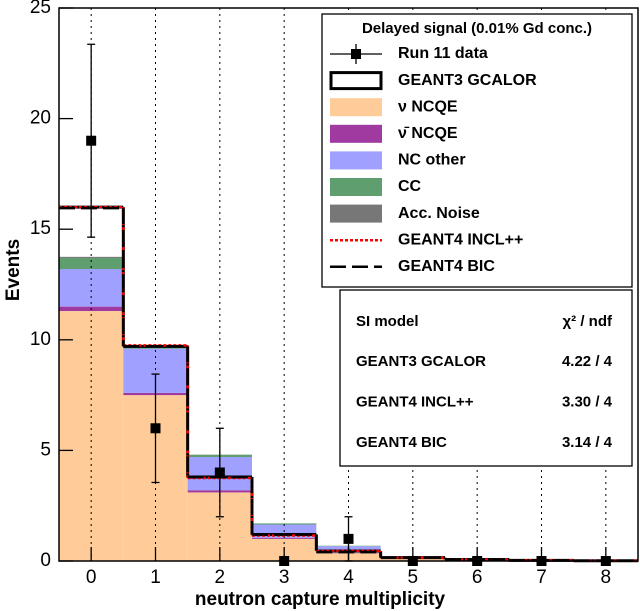 This screenshot has height=611, width=640. I want to click on legend-label: GEANT4 BIC, so click(446, 266).